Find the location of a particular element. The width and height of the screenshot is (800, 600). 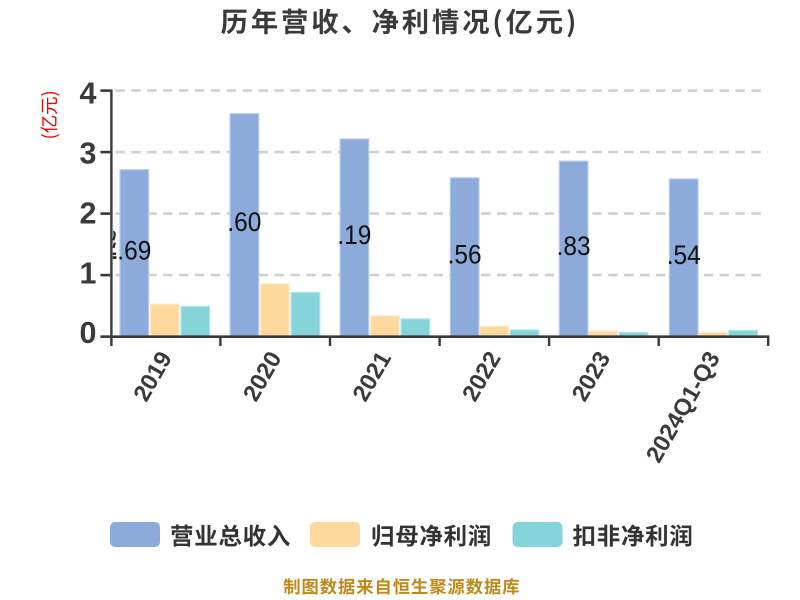

svg-text: 4 is located at coordinates (88, 93).